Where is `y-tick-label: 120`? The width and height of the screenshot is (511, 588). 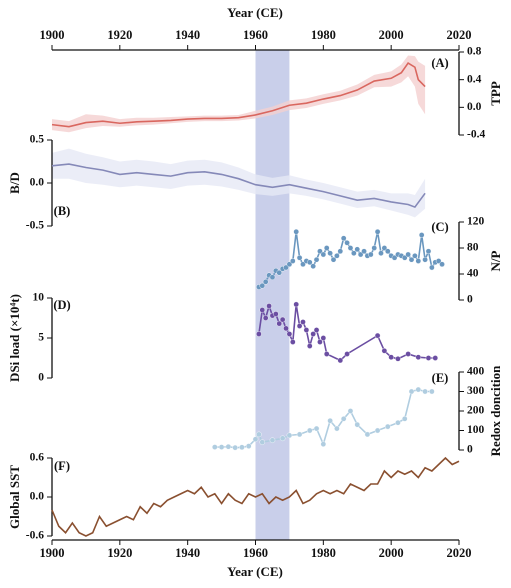
y-tick-label: 120 is located at coordinates (476, 222).